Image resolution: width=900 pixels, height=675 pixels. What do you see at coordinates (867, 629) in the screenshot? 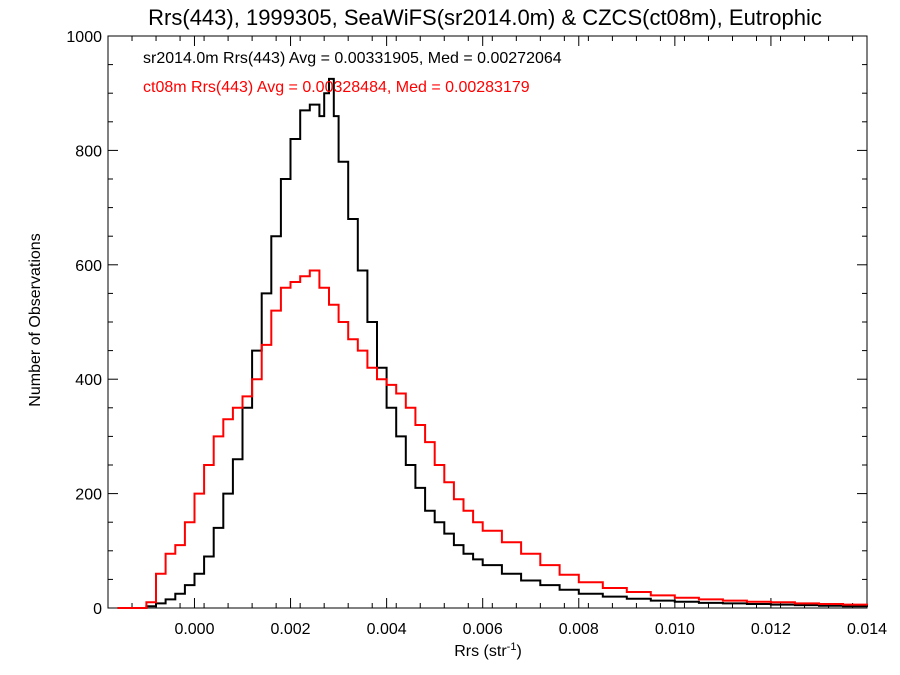
I see `x-tick-label: 0.014` at bounding box center [867, 629].